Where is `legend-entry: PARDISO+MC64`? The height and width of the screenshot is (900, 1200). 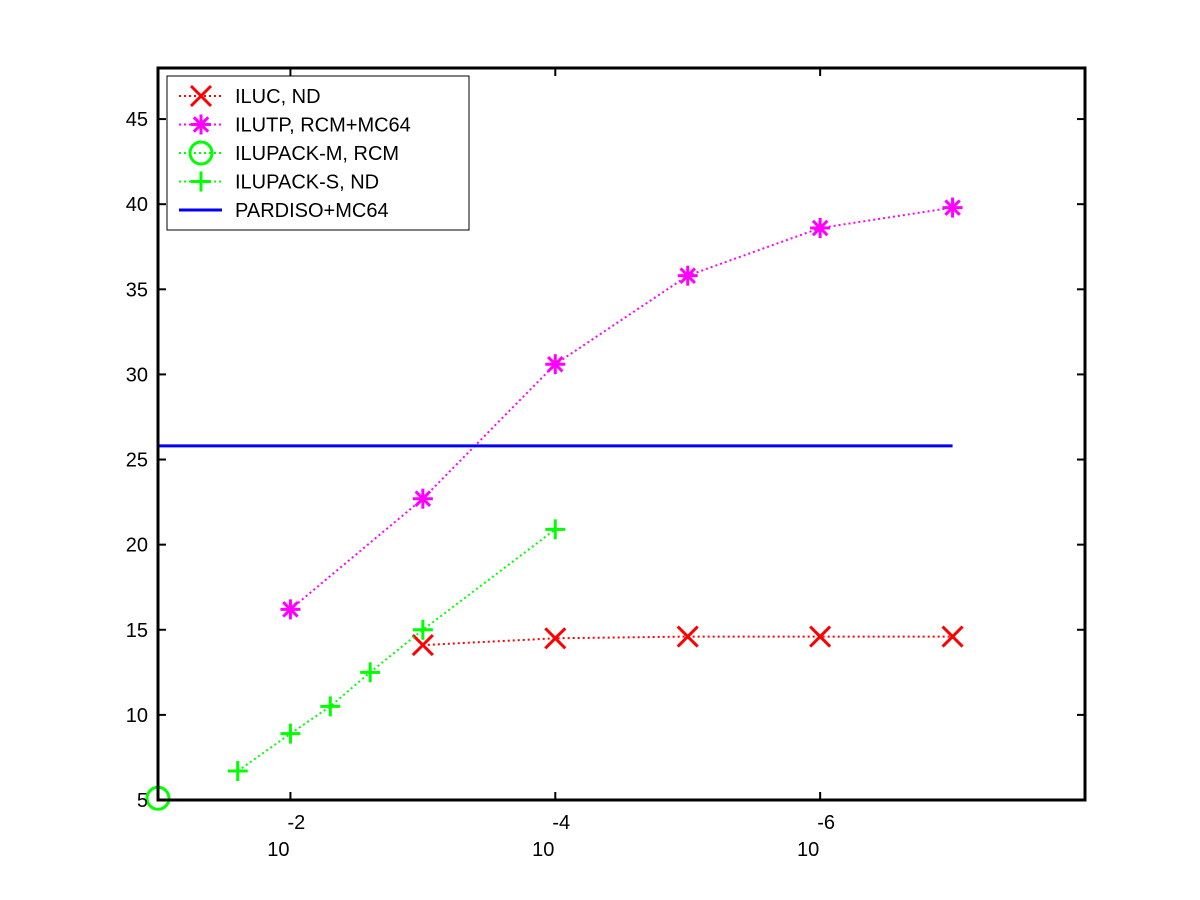
legend-entry: PARDISO+MC64 is located at coordinates (284, 211).